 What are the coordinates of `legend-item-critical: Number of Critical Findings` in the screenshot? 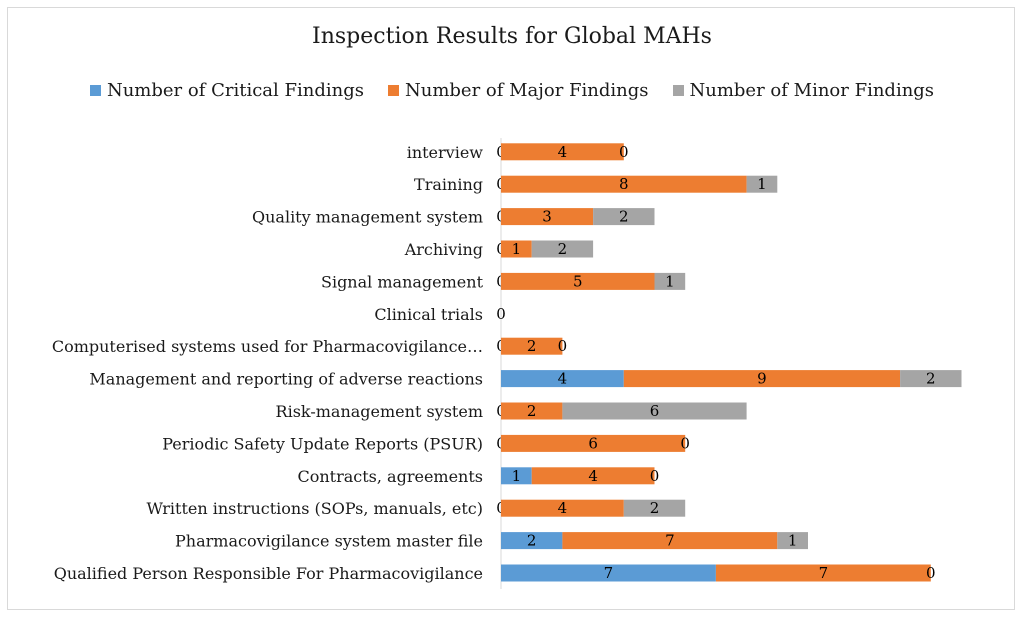 It's located at (226, 90).